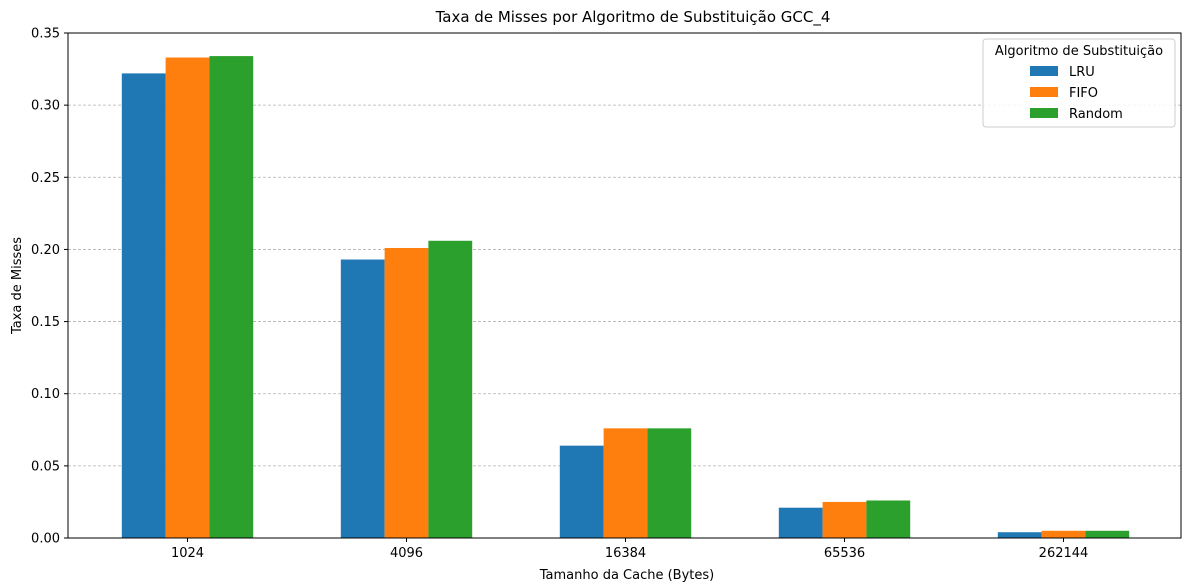 The image size is (1190, 588). What do you see at coordinates (625, 553) in the screenshot?
I see `x-tick-label: 16384` at bounding box center [625, 553].